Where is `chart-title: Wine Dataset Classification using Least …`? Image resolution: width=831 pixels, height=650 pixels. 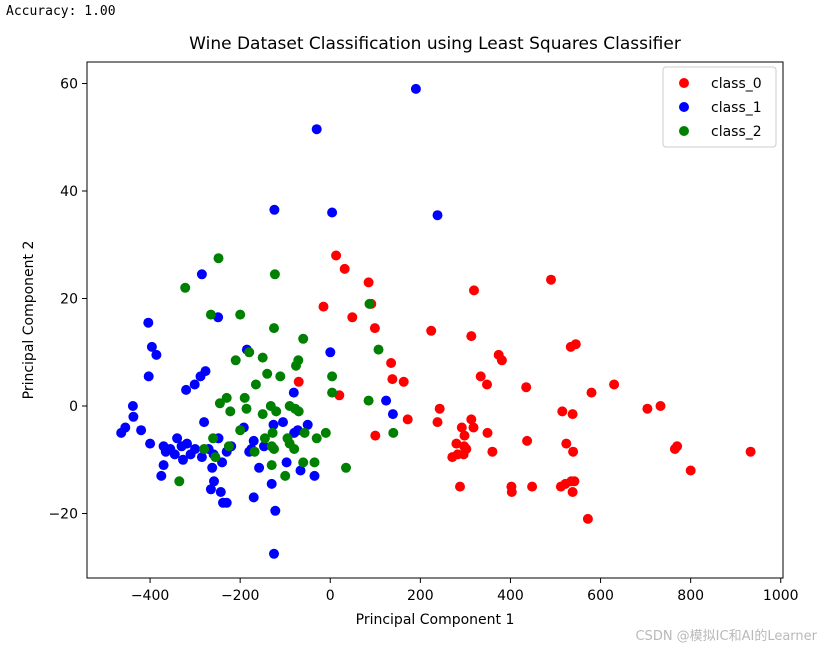 chart-title: Wine Dataset Classification using Least … is located at coordinates (435, 44).